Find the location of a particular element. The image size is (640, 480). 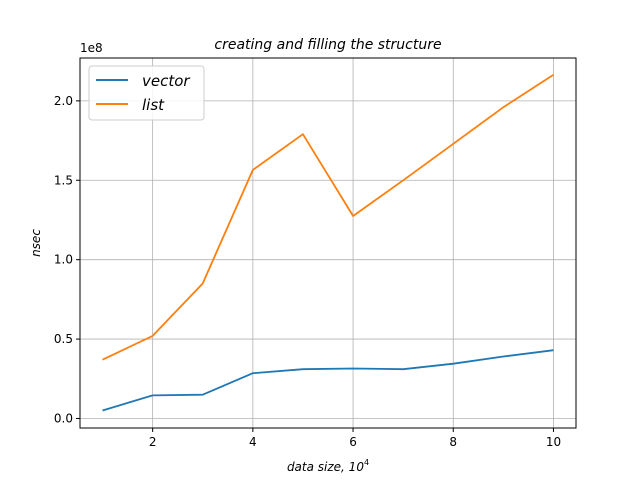

x-axis-label-main: data size, 10 is located at coordinates (325, 467).